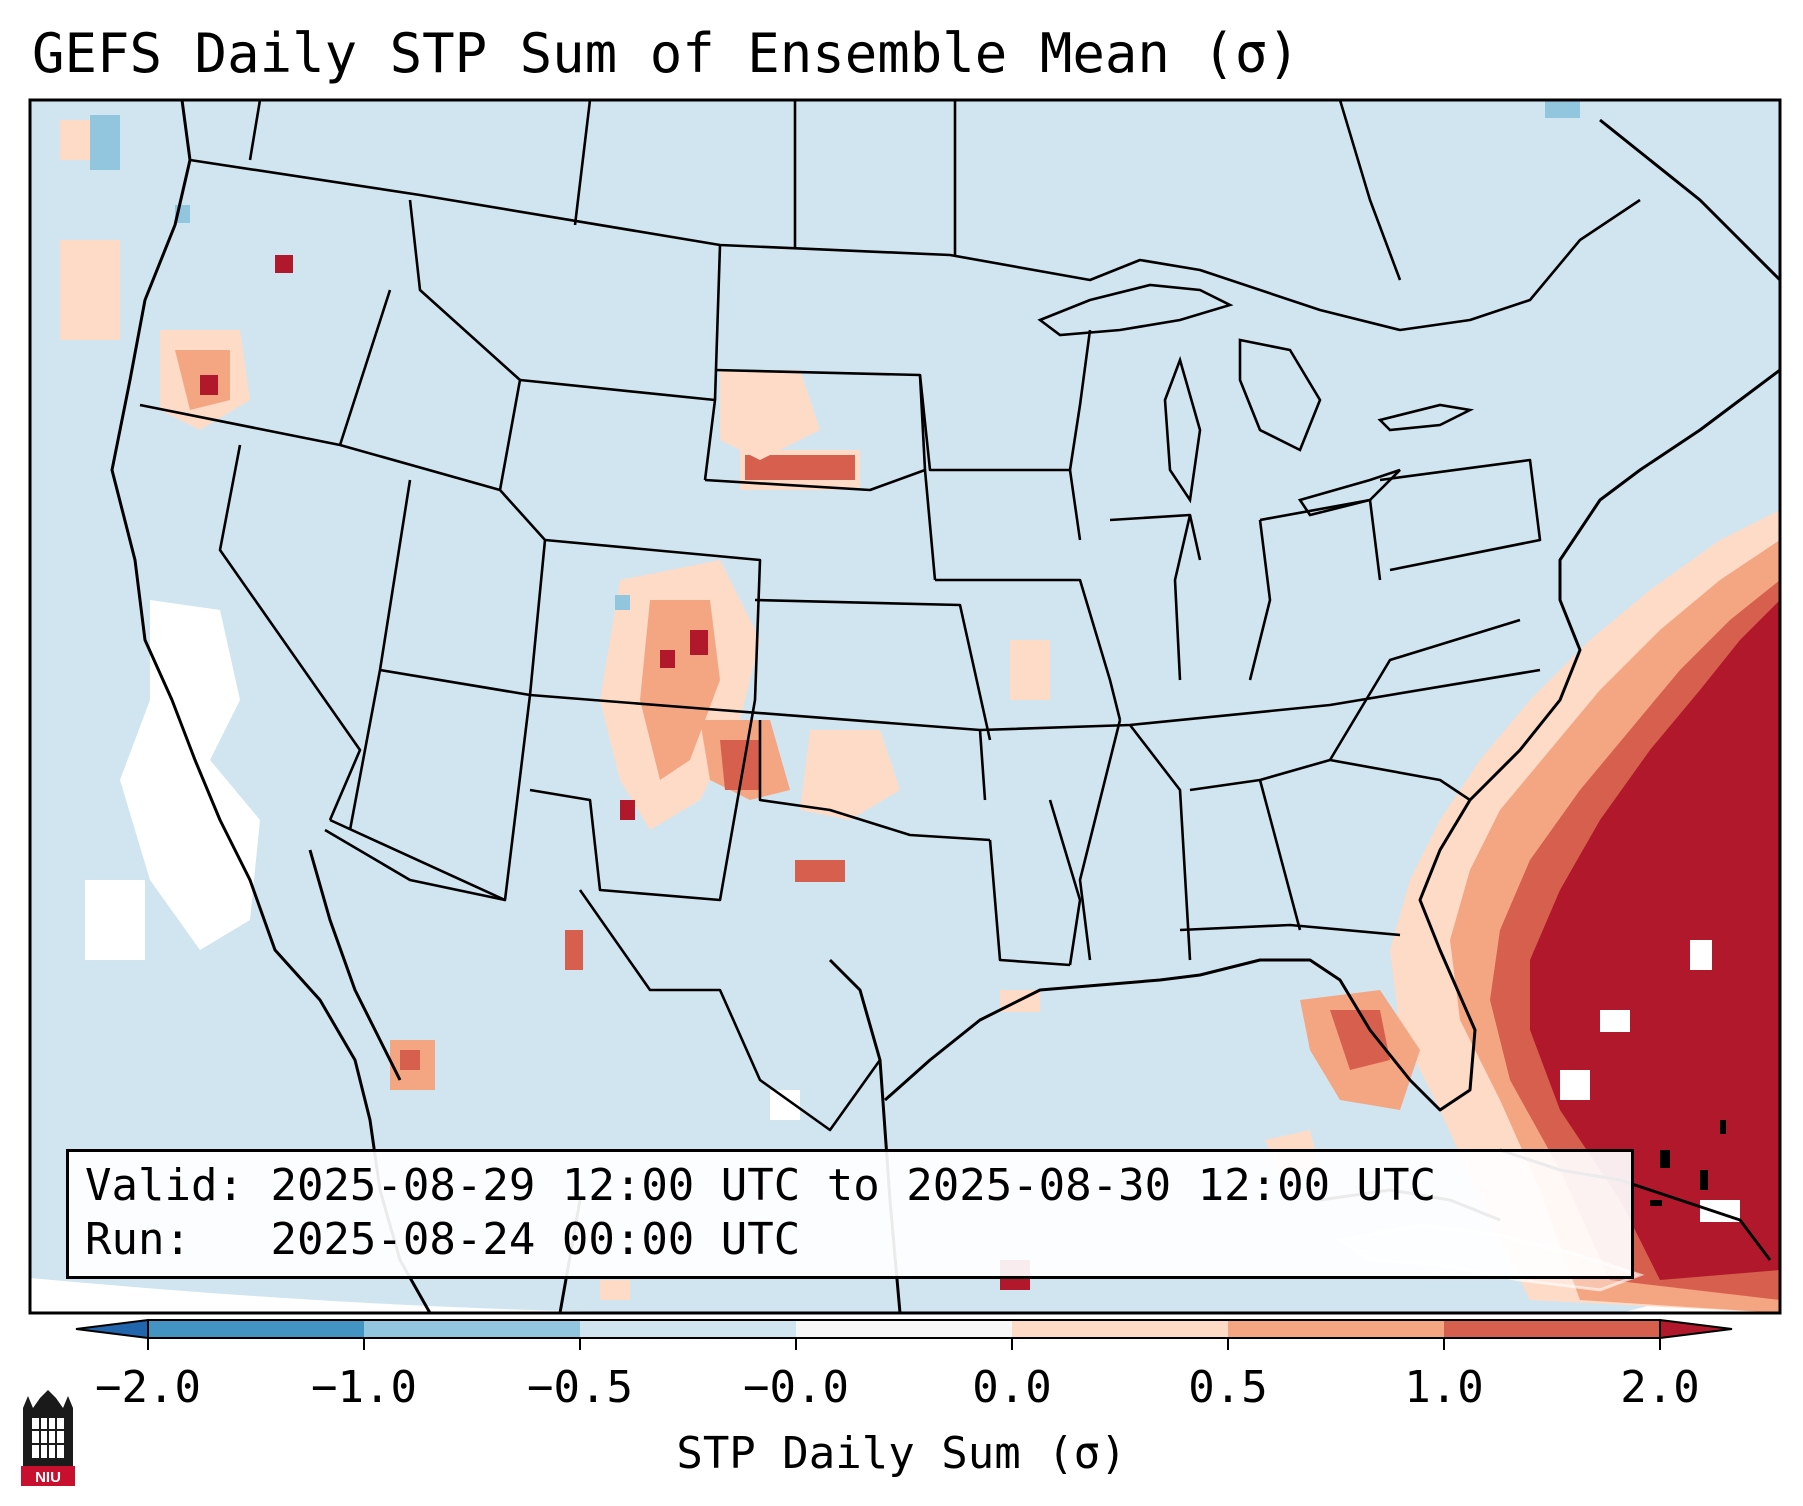  I want to click on run-value: 2025-08-24 00:00 UTC, so click(535, 1239).